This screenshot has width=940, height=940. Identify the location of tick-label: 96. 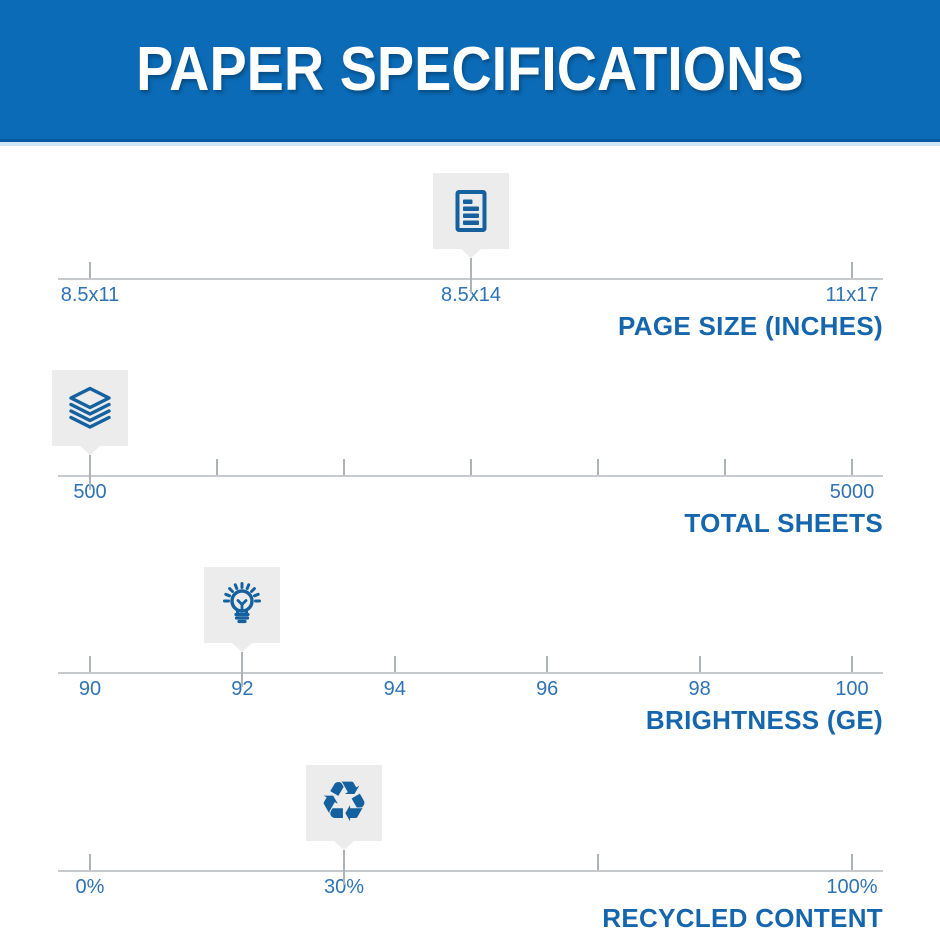
(547, 689).